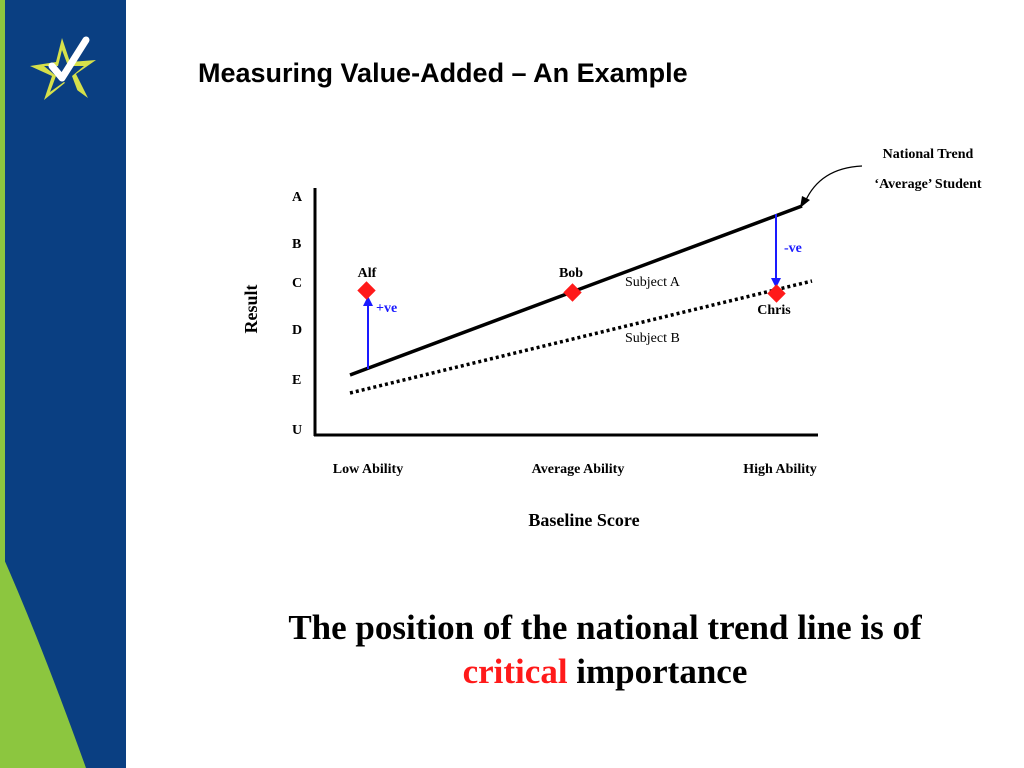 This screenshot has width=1024, height=768. I want to click on student-marker-alf, so click(366, 290).